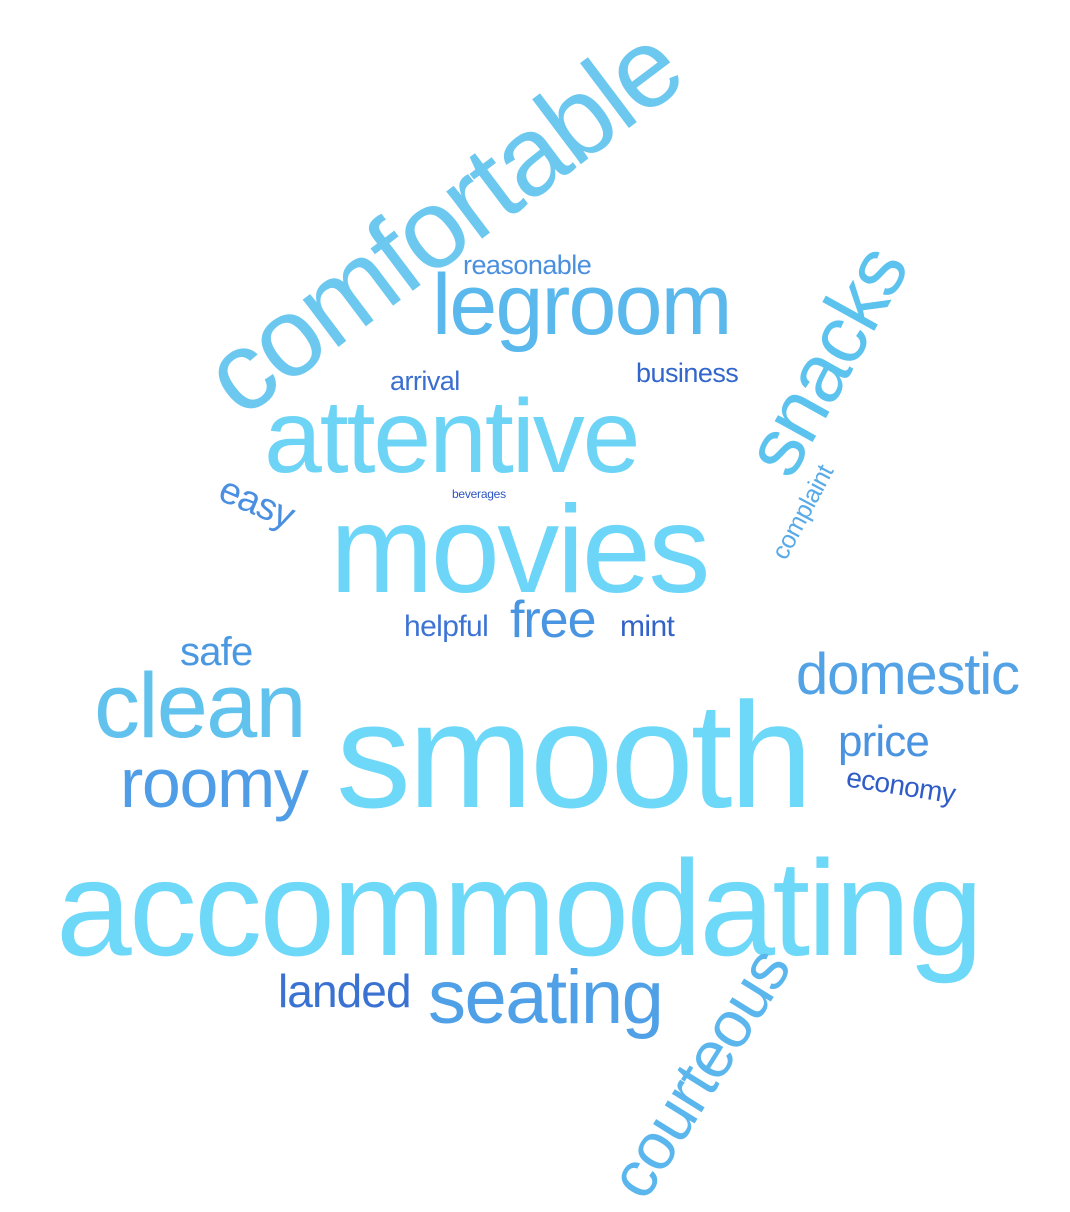  What do you see at coordinates (425, 381) in the screenshot?
I see `word-arrival: arrival` at bounding box center [425, 381].